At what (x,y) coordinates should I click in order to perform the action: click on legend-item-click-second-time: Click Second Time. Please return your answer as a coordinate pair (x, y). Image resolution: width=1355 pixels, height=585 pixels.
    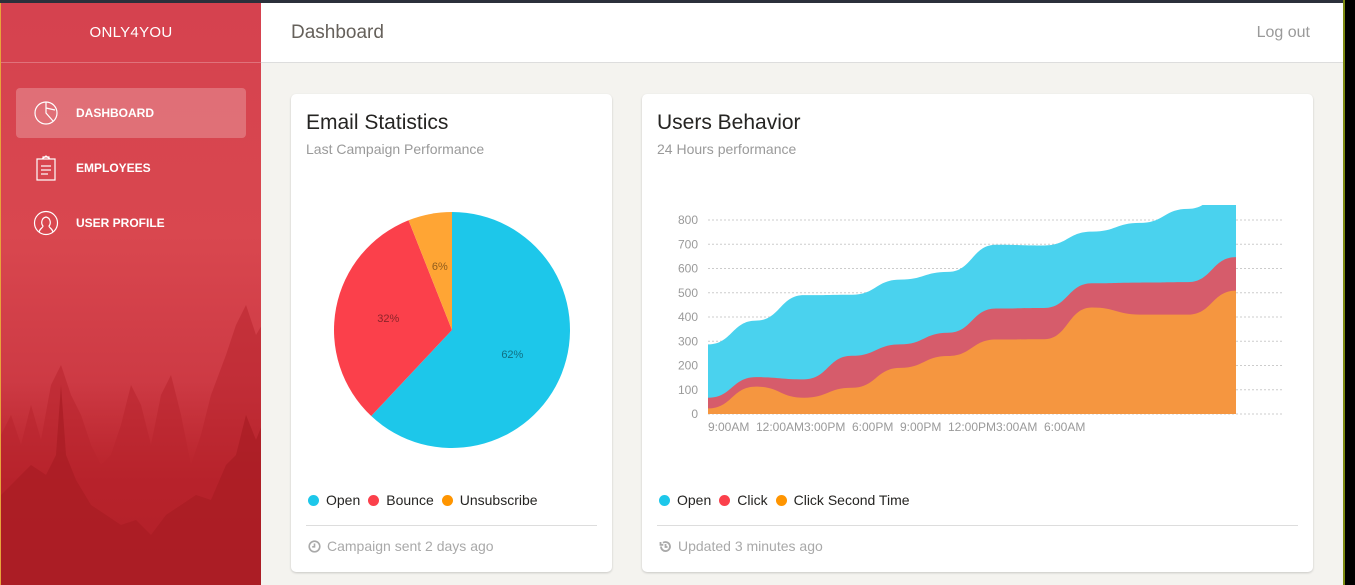
    Looking at the image, I should click on (842, 500).